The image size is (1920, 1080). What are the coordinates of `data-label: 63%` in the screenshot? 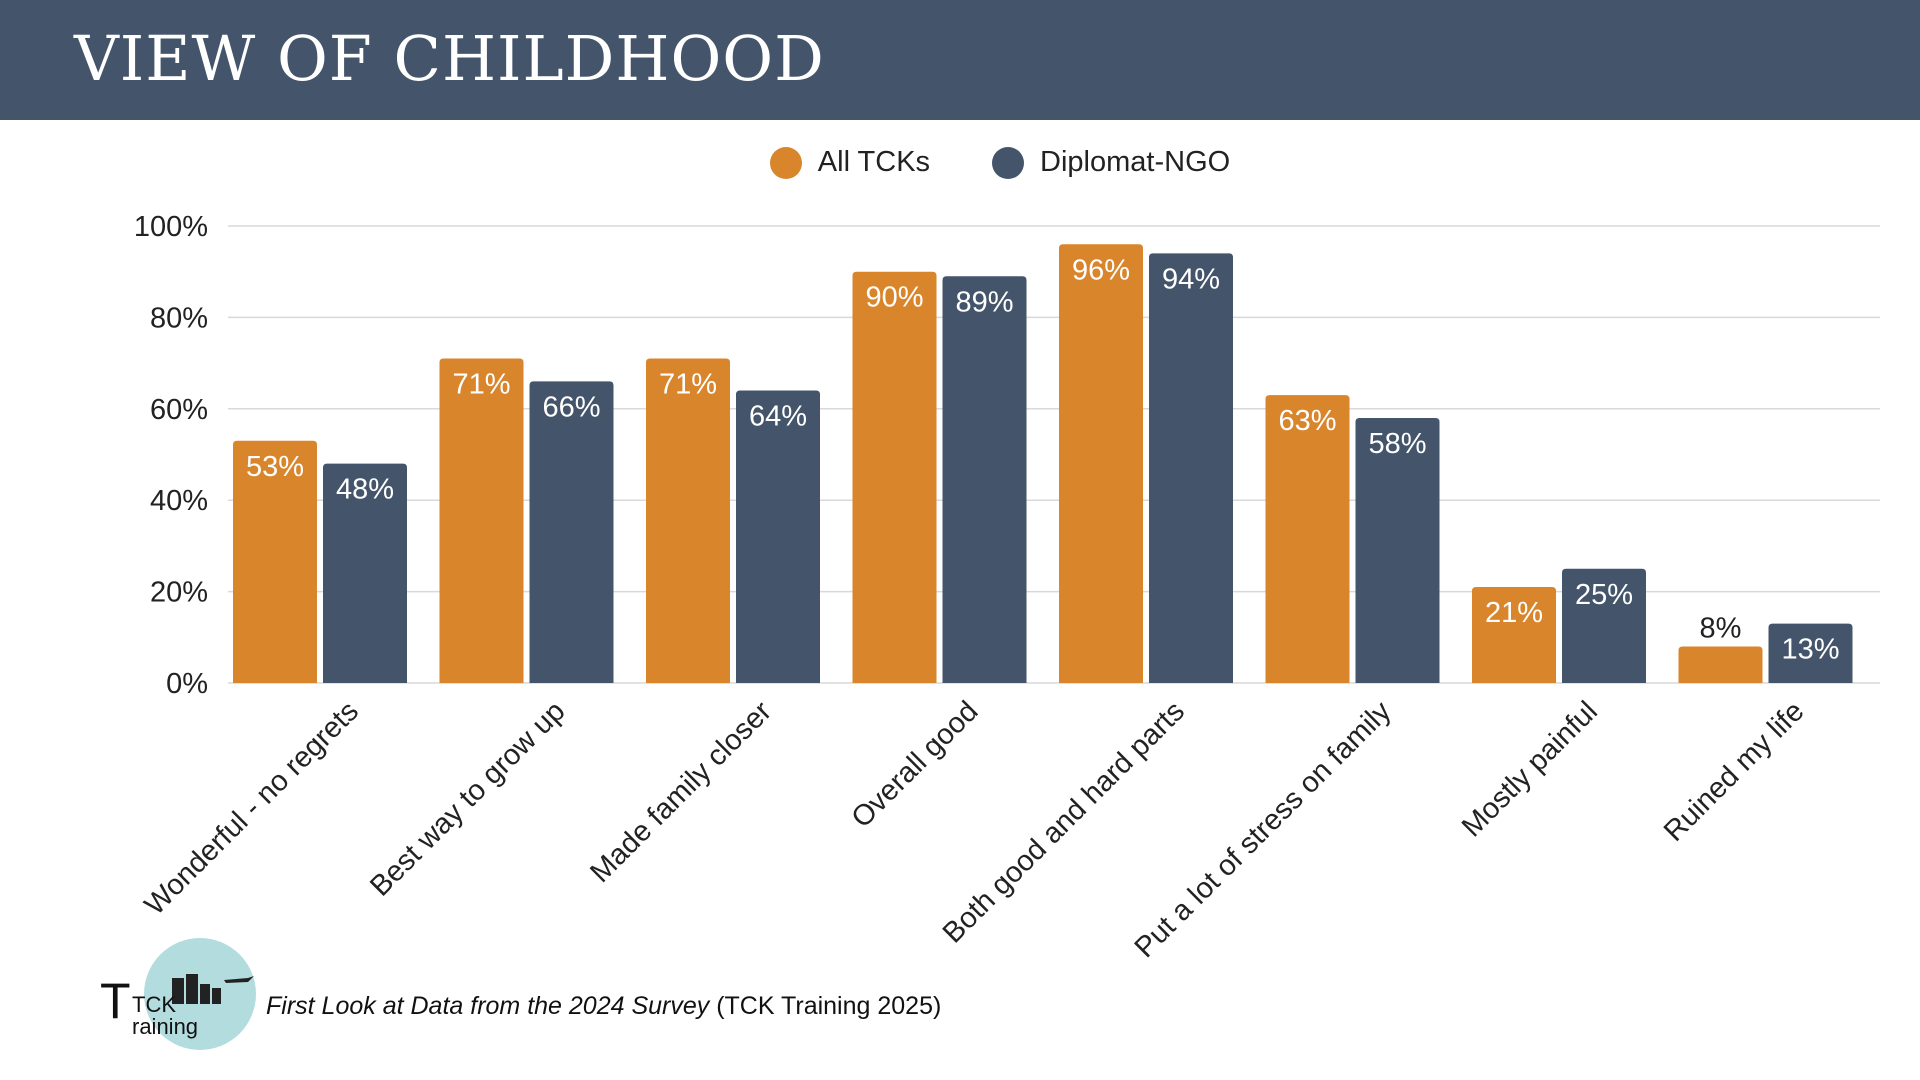 It's located at (1307, 421).